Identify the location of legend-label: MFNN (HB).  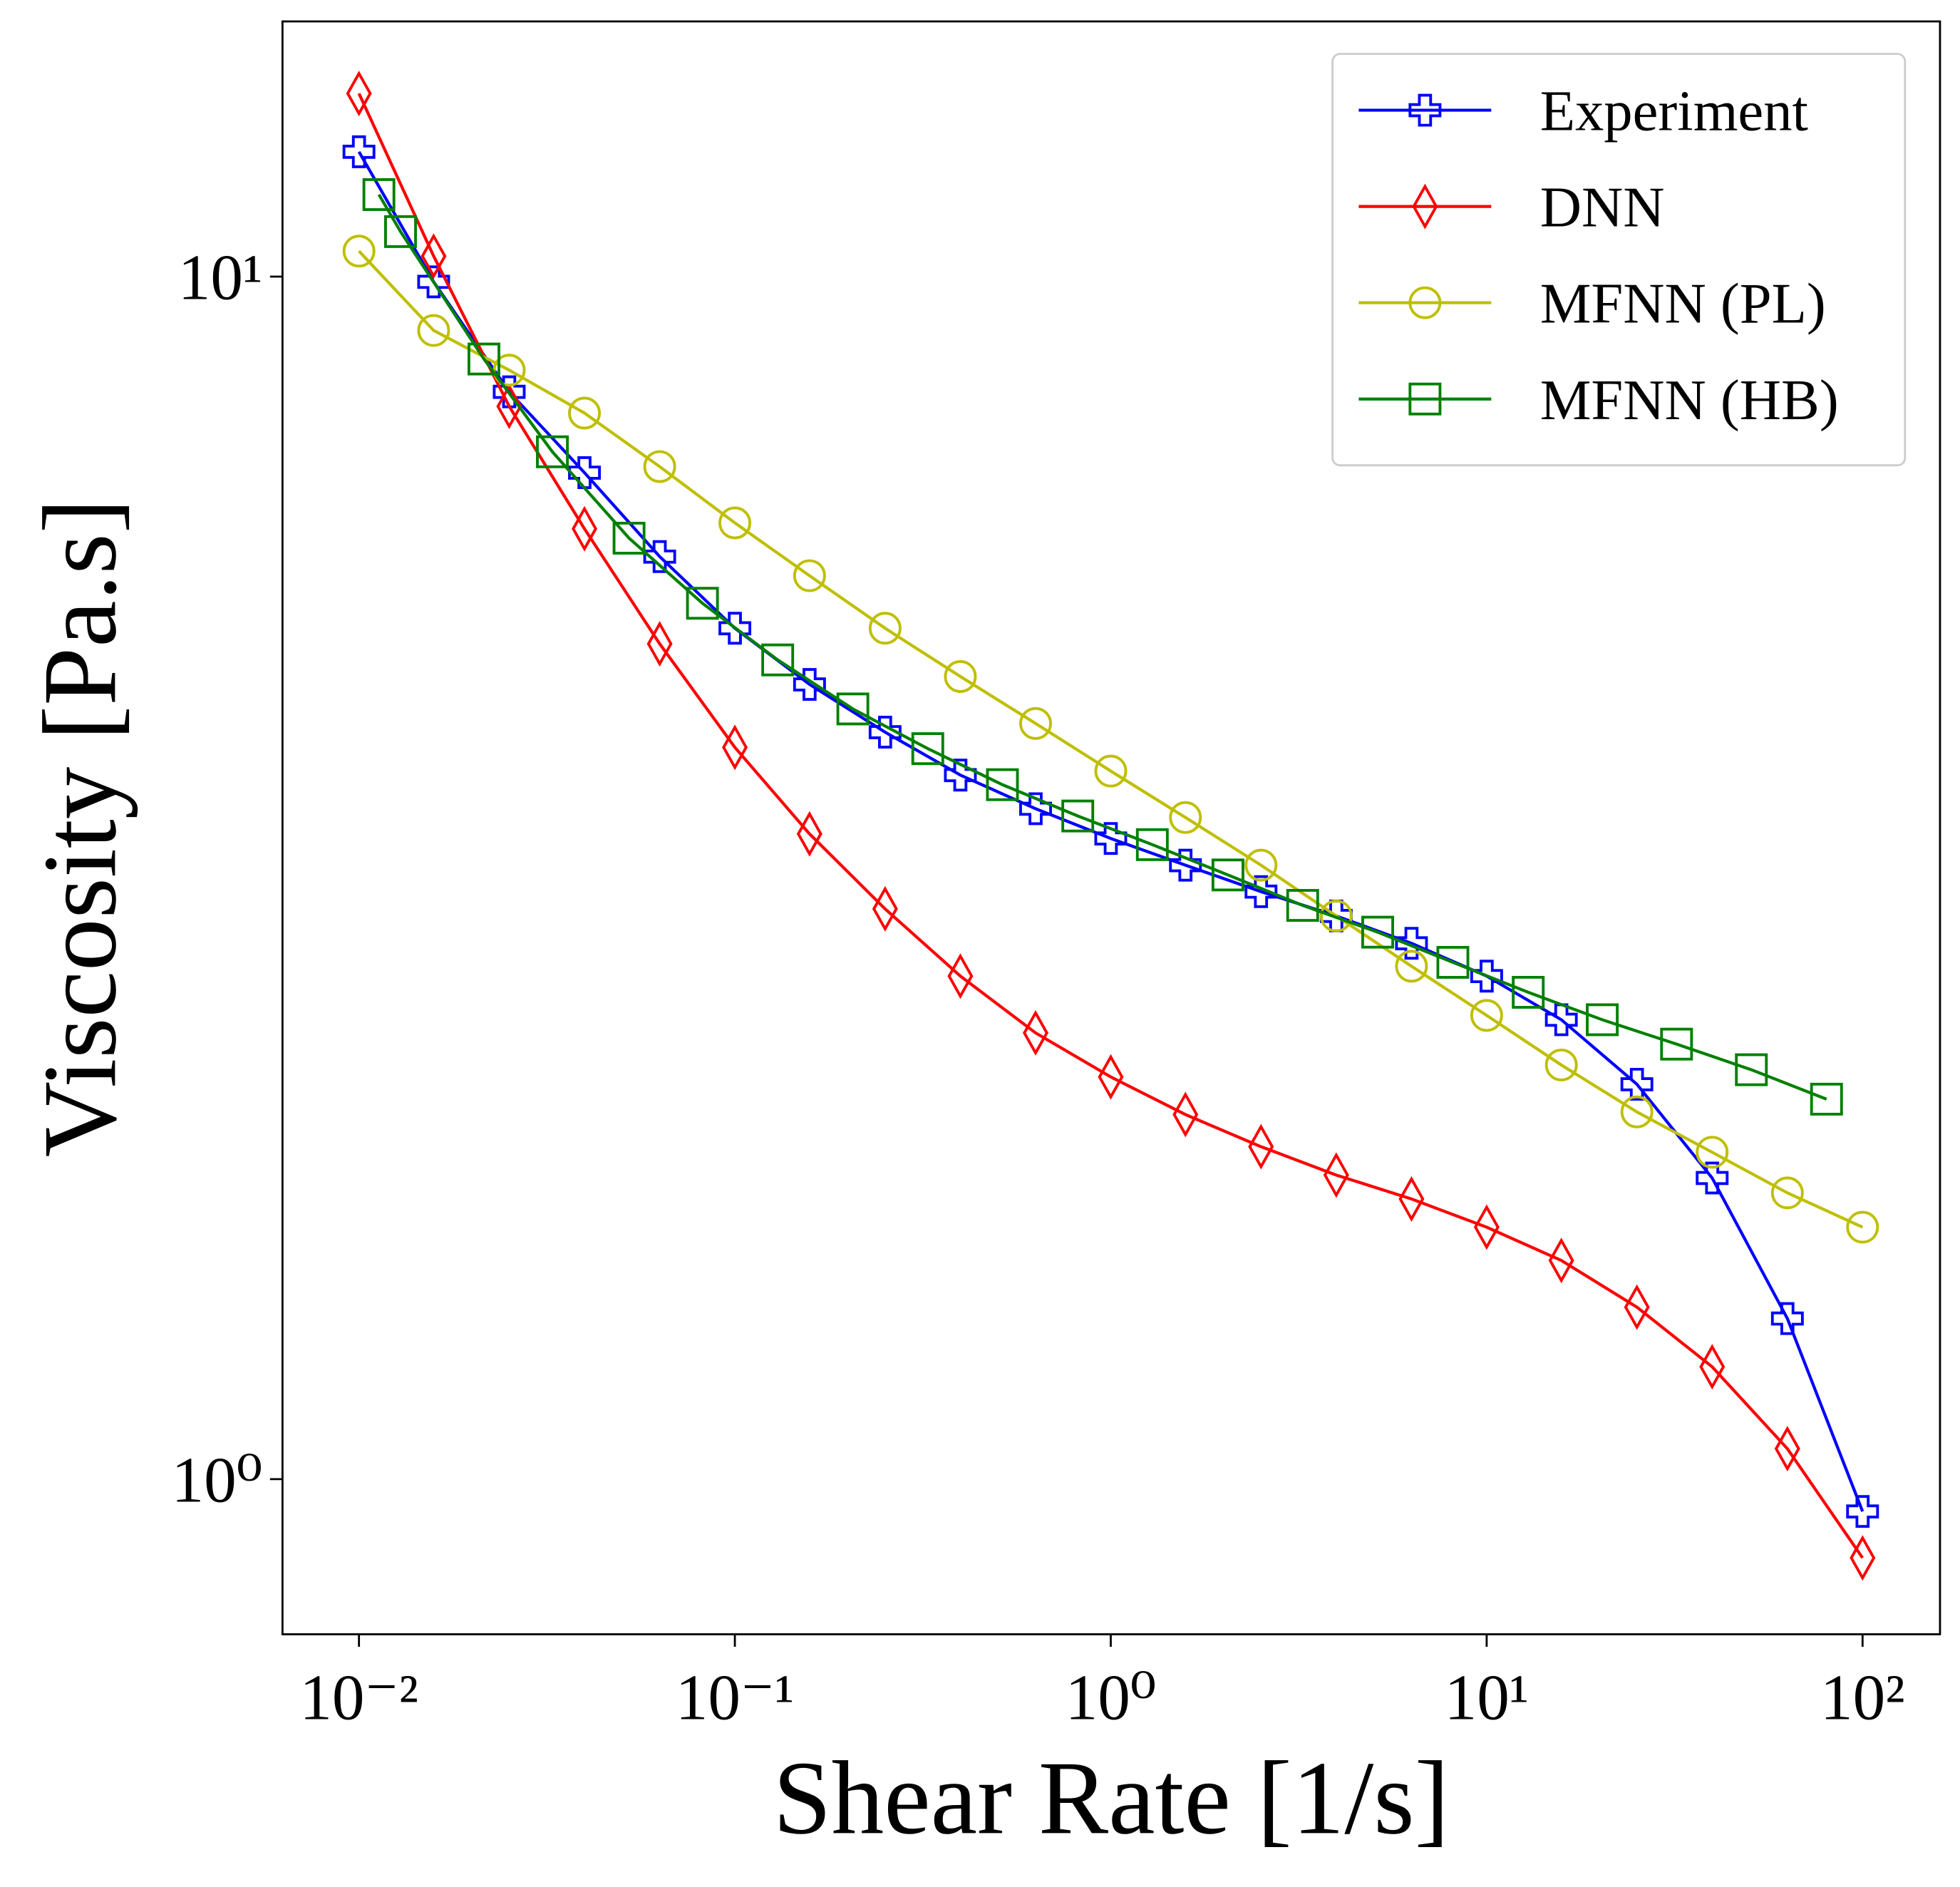
(1690, 400).